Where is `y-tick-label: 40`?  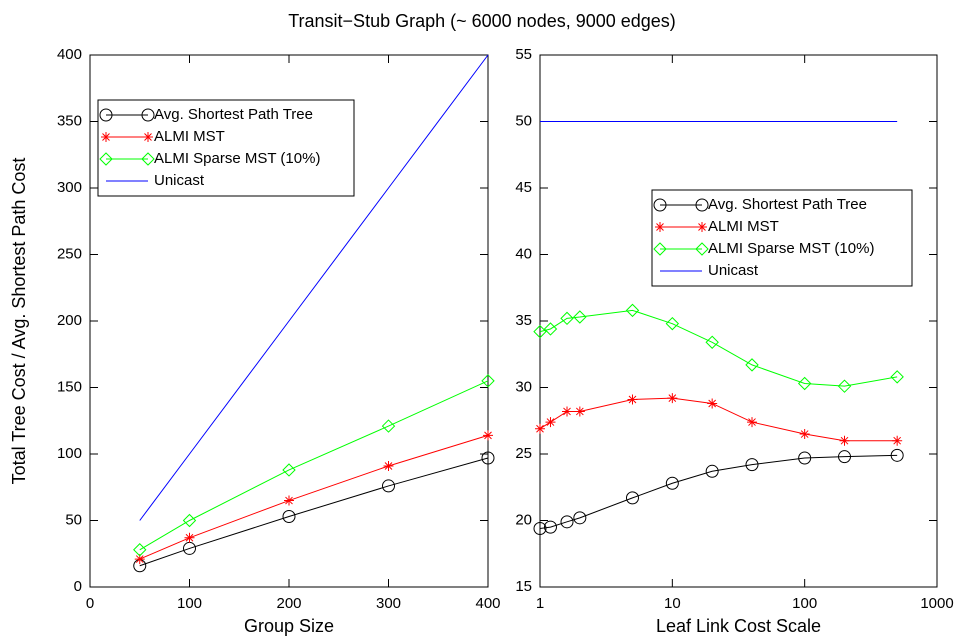 y-tick-label: 40 is located at coordinates (523, 253).